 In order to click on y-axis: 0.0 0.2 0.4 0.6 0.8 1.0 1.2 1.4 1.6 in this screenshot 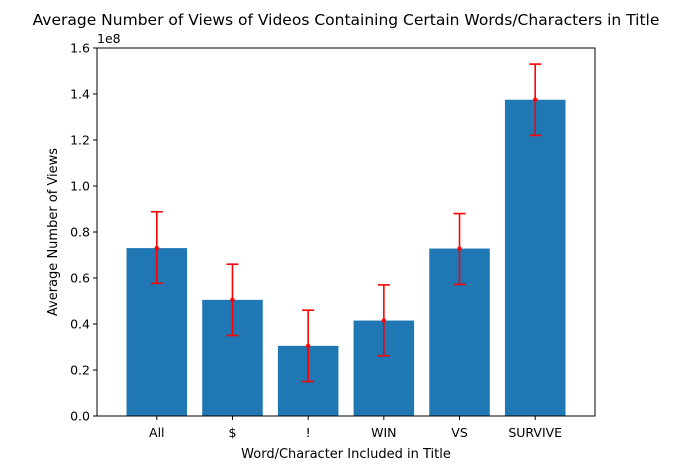, I will do `click(83, 232)`.